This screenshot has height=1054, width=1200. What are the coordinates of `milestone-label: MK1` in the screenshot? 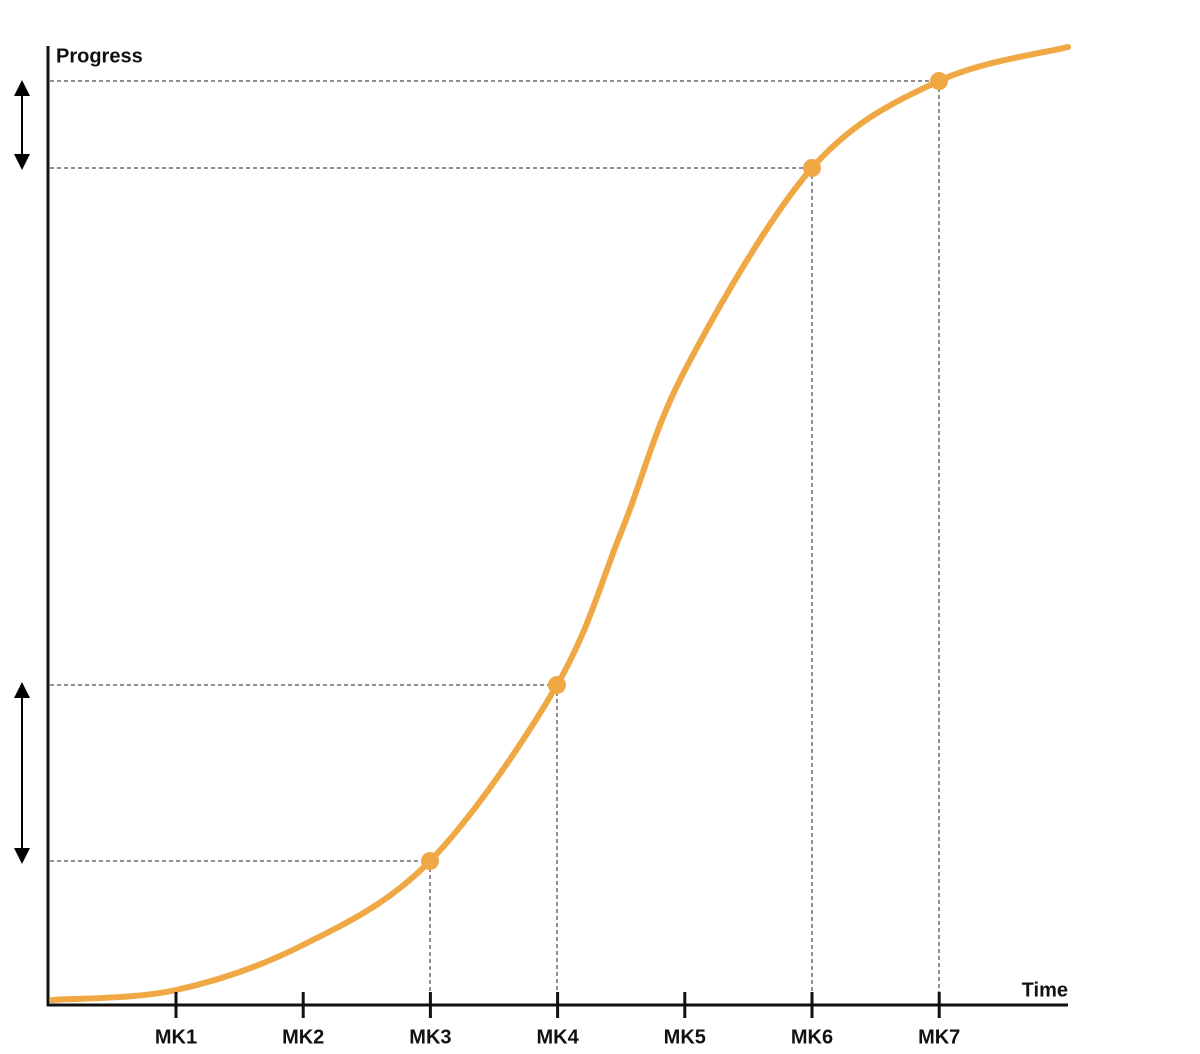 It's located at (176, 1037).